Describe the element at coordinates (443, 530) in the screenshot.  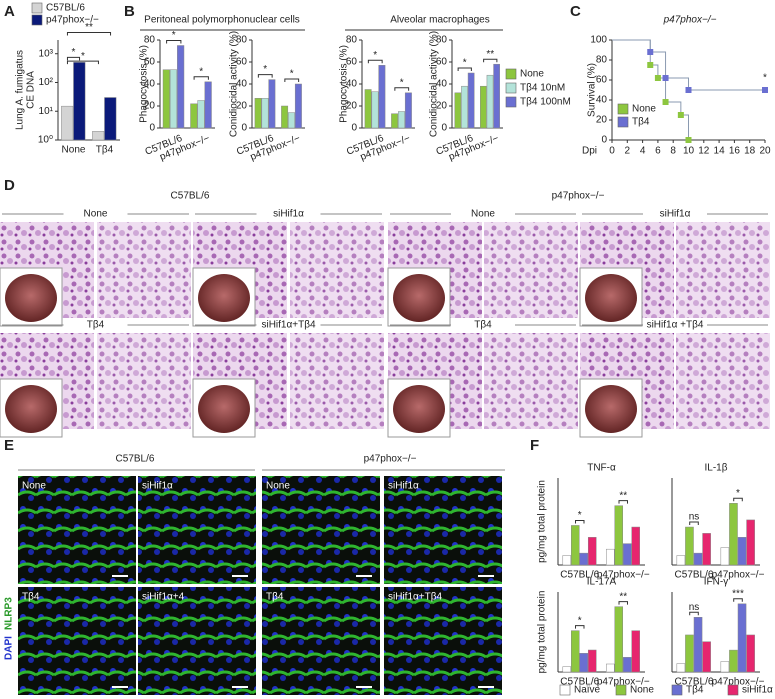
I see `fluorescence-image` at that location.